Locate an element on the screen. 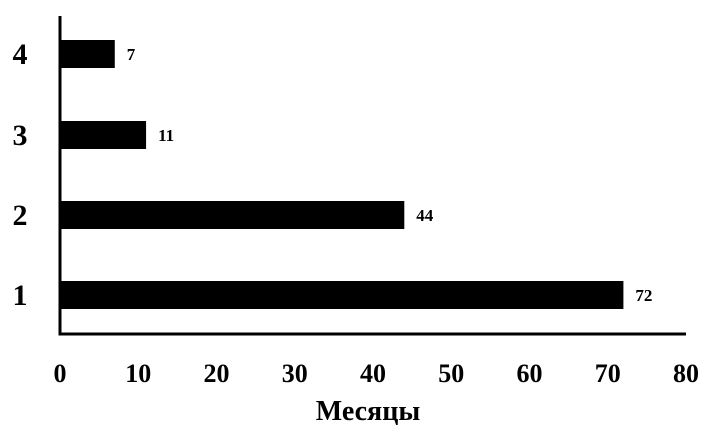 The width and height of the screenshot is (708, 426). category-label-3: 3 is located at coordinates (20, 135).